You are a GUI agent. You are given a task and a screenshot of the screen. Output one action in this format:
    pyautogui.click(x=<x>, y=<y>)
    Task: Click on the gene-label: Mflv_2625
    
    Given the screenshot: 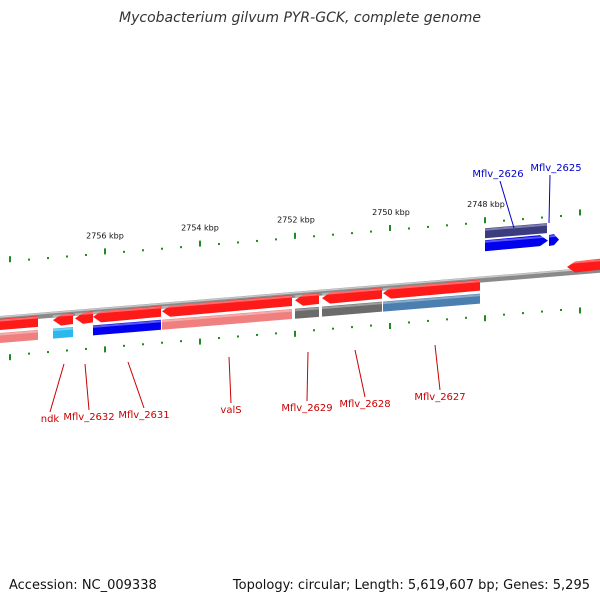 What is the action you would take?
    pyautogui.click(x=555, y=168)
    